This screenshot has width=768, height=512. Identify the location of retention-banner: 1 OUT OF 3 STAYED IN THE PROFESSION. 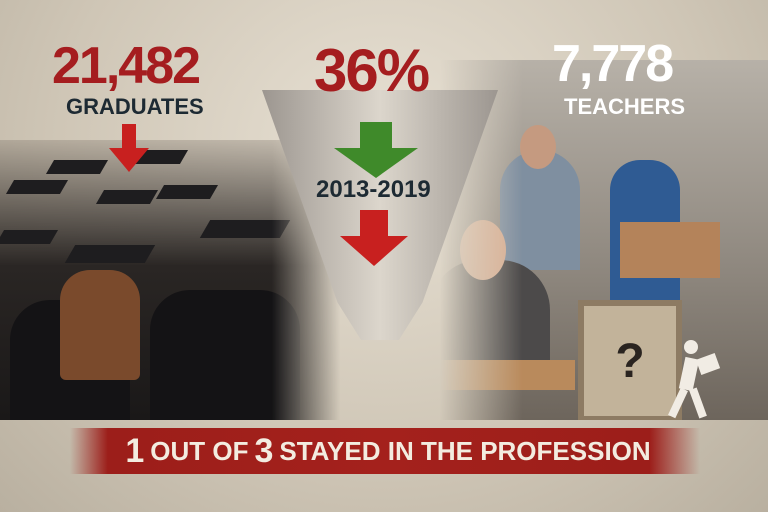
(385, 451).